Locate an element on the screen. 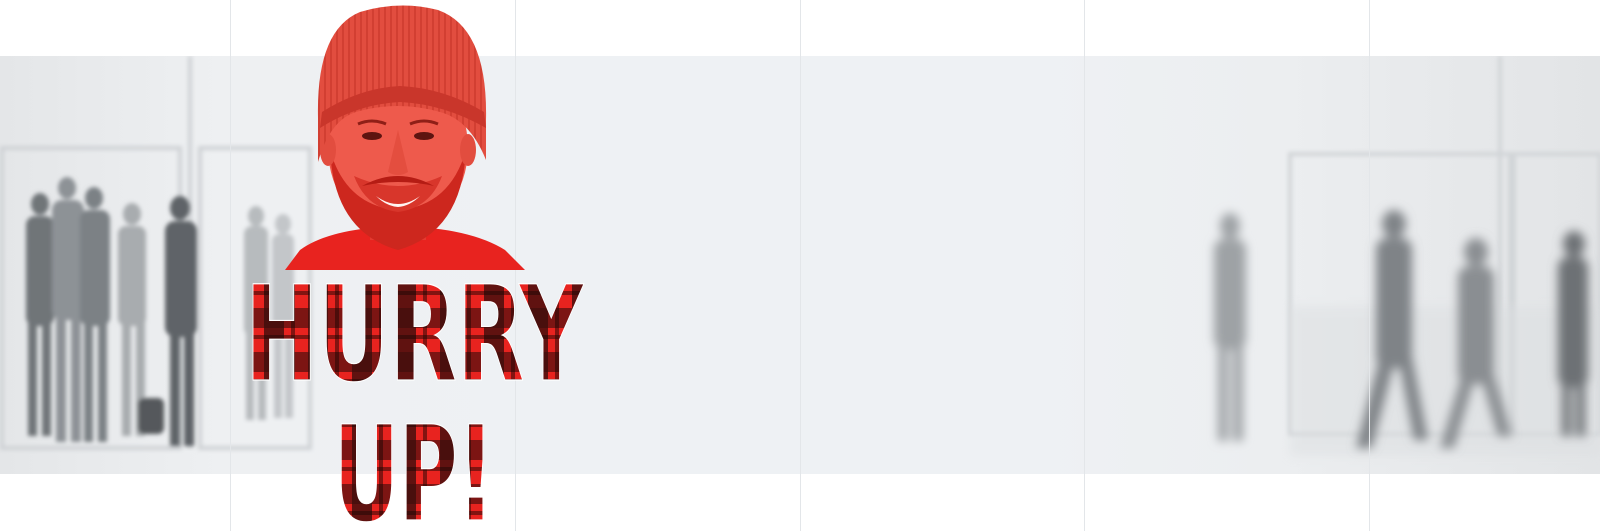 This screenshot has width=1600, height=531. headline-line-2: UP! is located at coordinates (414, 464).